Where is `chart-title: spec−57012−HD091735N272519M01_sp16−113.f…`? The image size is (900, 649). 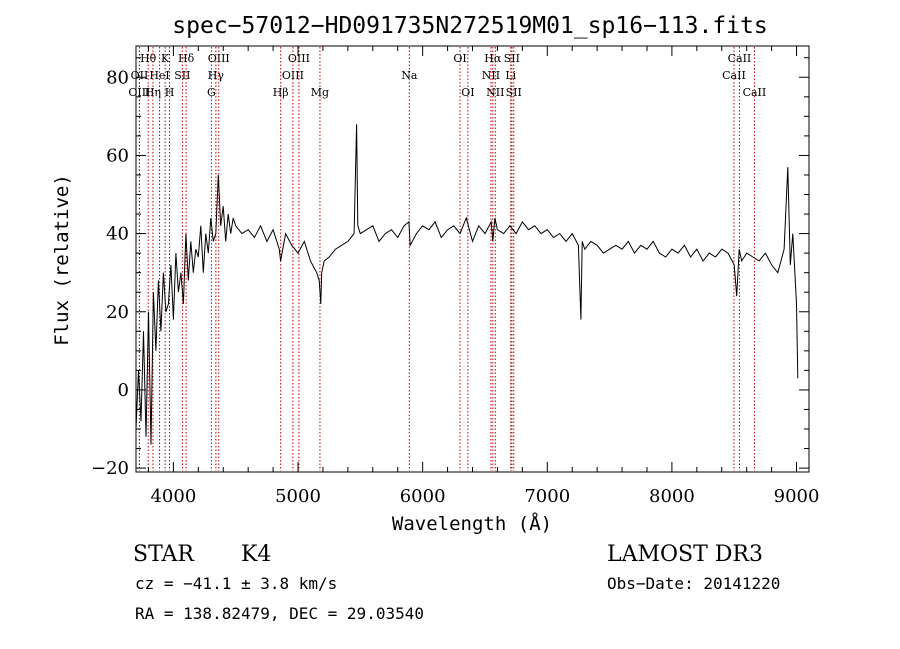 chart-title: spec−57012−HD091735N272519M01_sp16−113.f… is located at coordinates (469, 26).